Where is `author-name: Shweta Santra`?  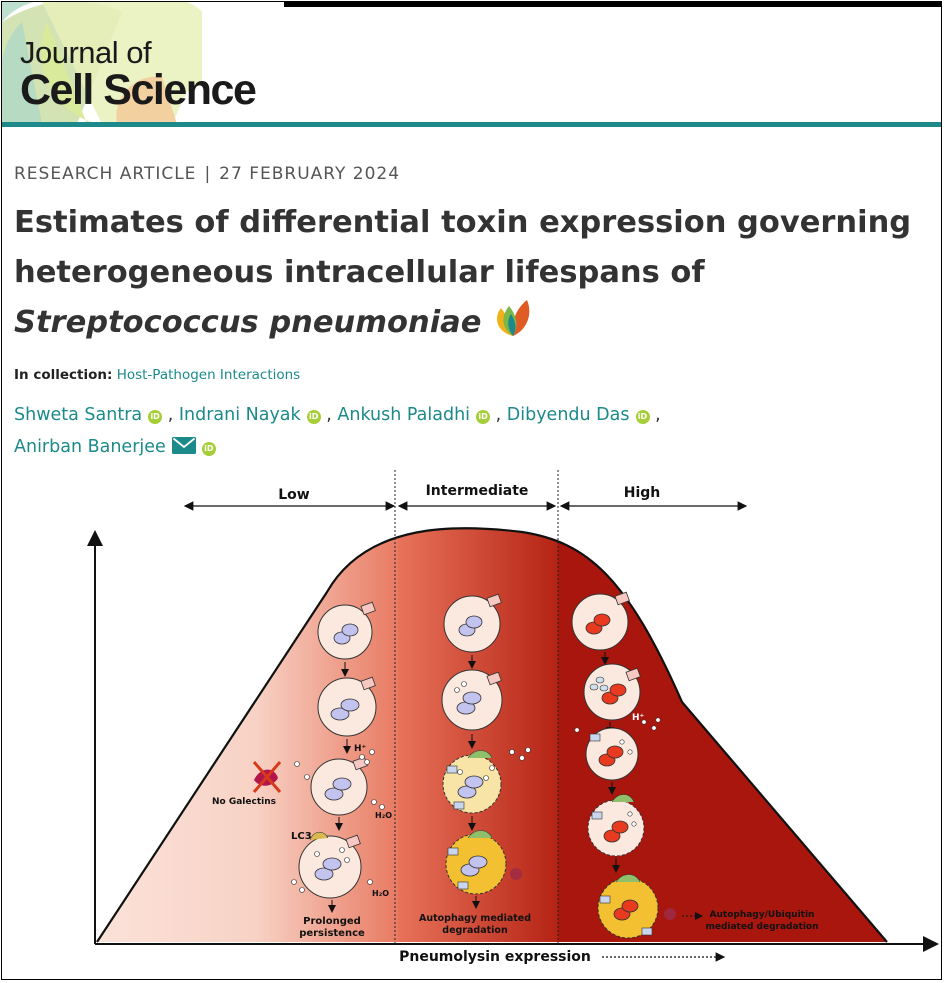
author-name: Shweta Santra is located at coordinates (78, 415).